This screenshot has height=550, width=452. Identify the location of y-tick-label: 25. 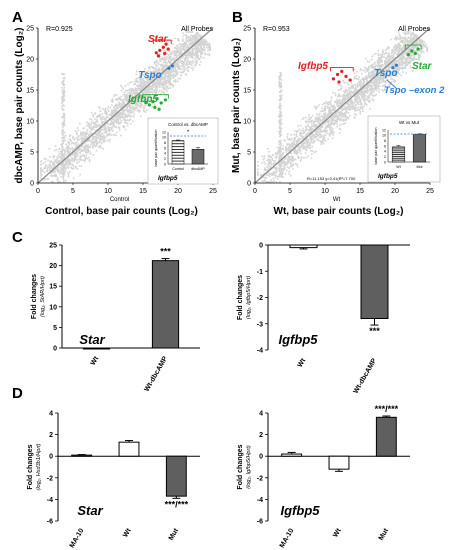
(30, 29).